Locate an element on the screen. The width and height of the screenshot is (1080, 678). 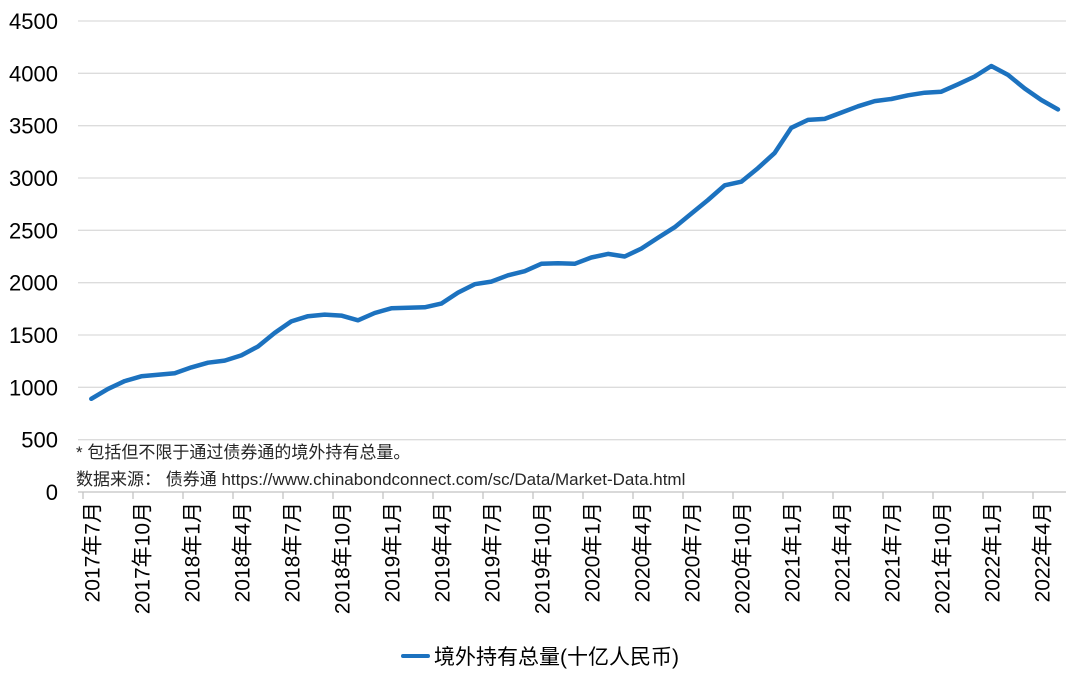
y-axis-label: 2500 is located at coordinates (33, 230).